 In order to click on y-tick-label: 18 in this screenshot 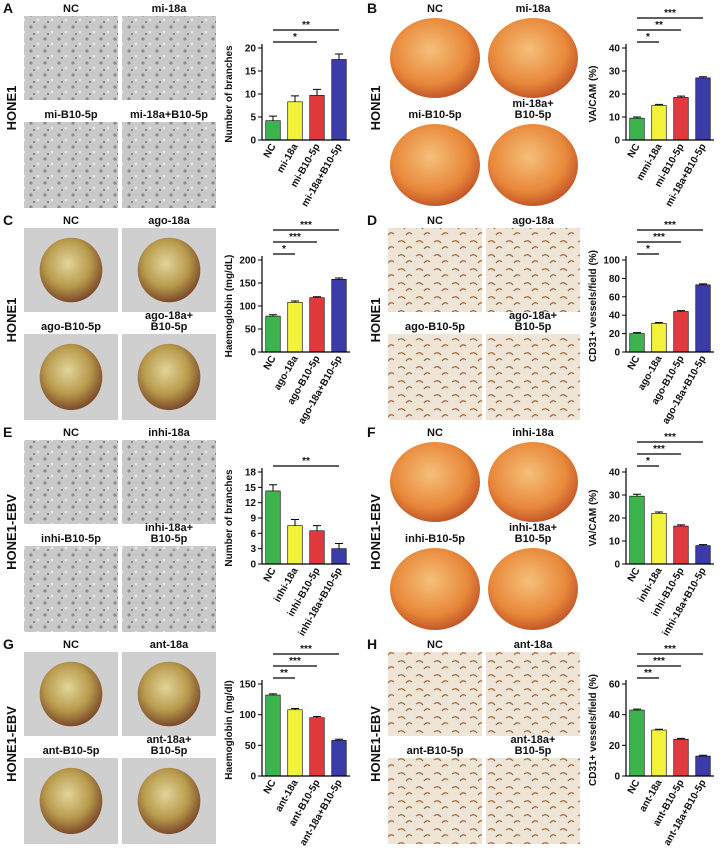, I will do `click(251, 473)`.